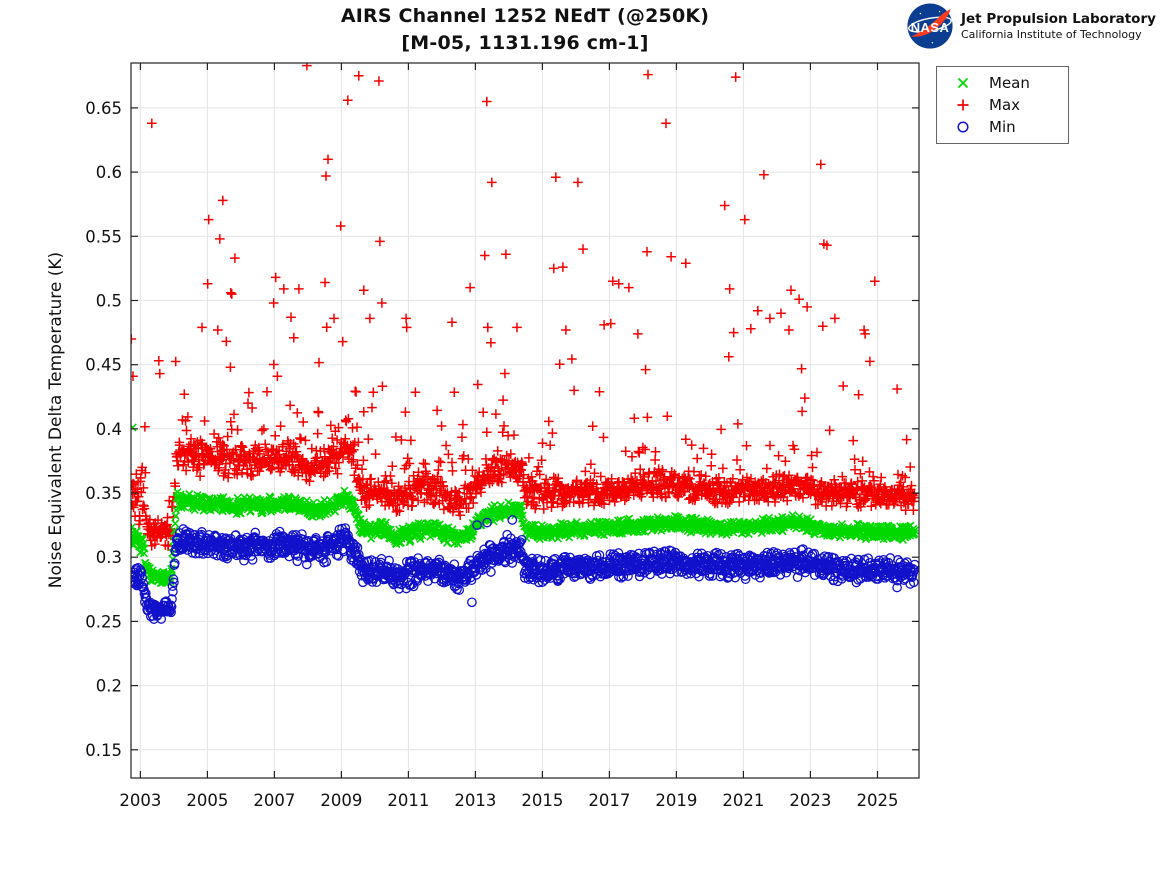  Describe the element at coordinates (140, 800) in the screenshot. I see `svg-text: 2003` at that location.